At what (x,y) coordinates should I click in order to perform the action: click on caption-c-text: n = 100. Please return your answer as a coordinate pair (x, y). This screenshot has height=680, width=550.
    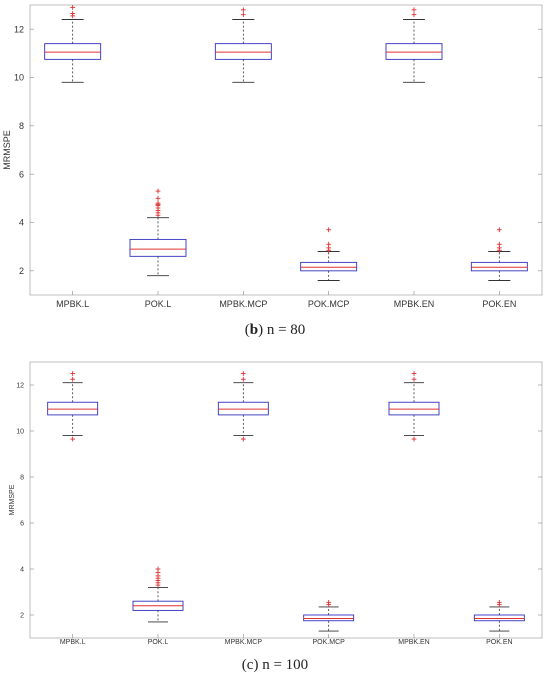
    Looking at the image, I should click on (283, 665).